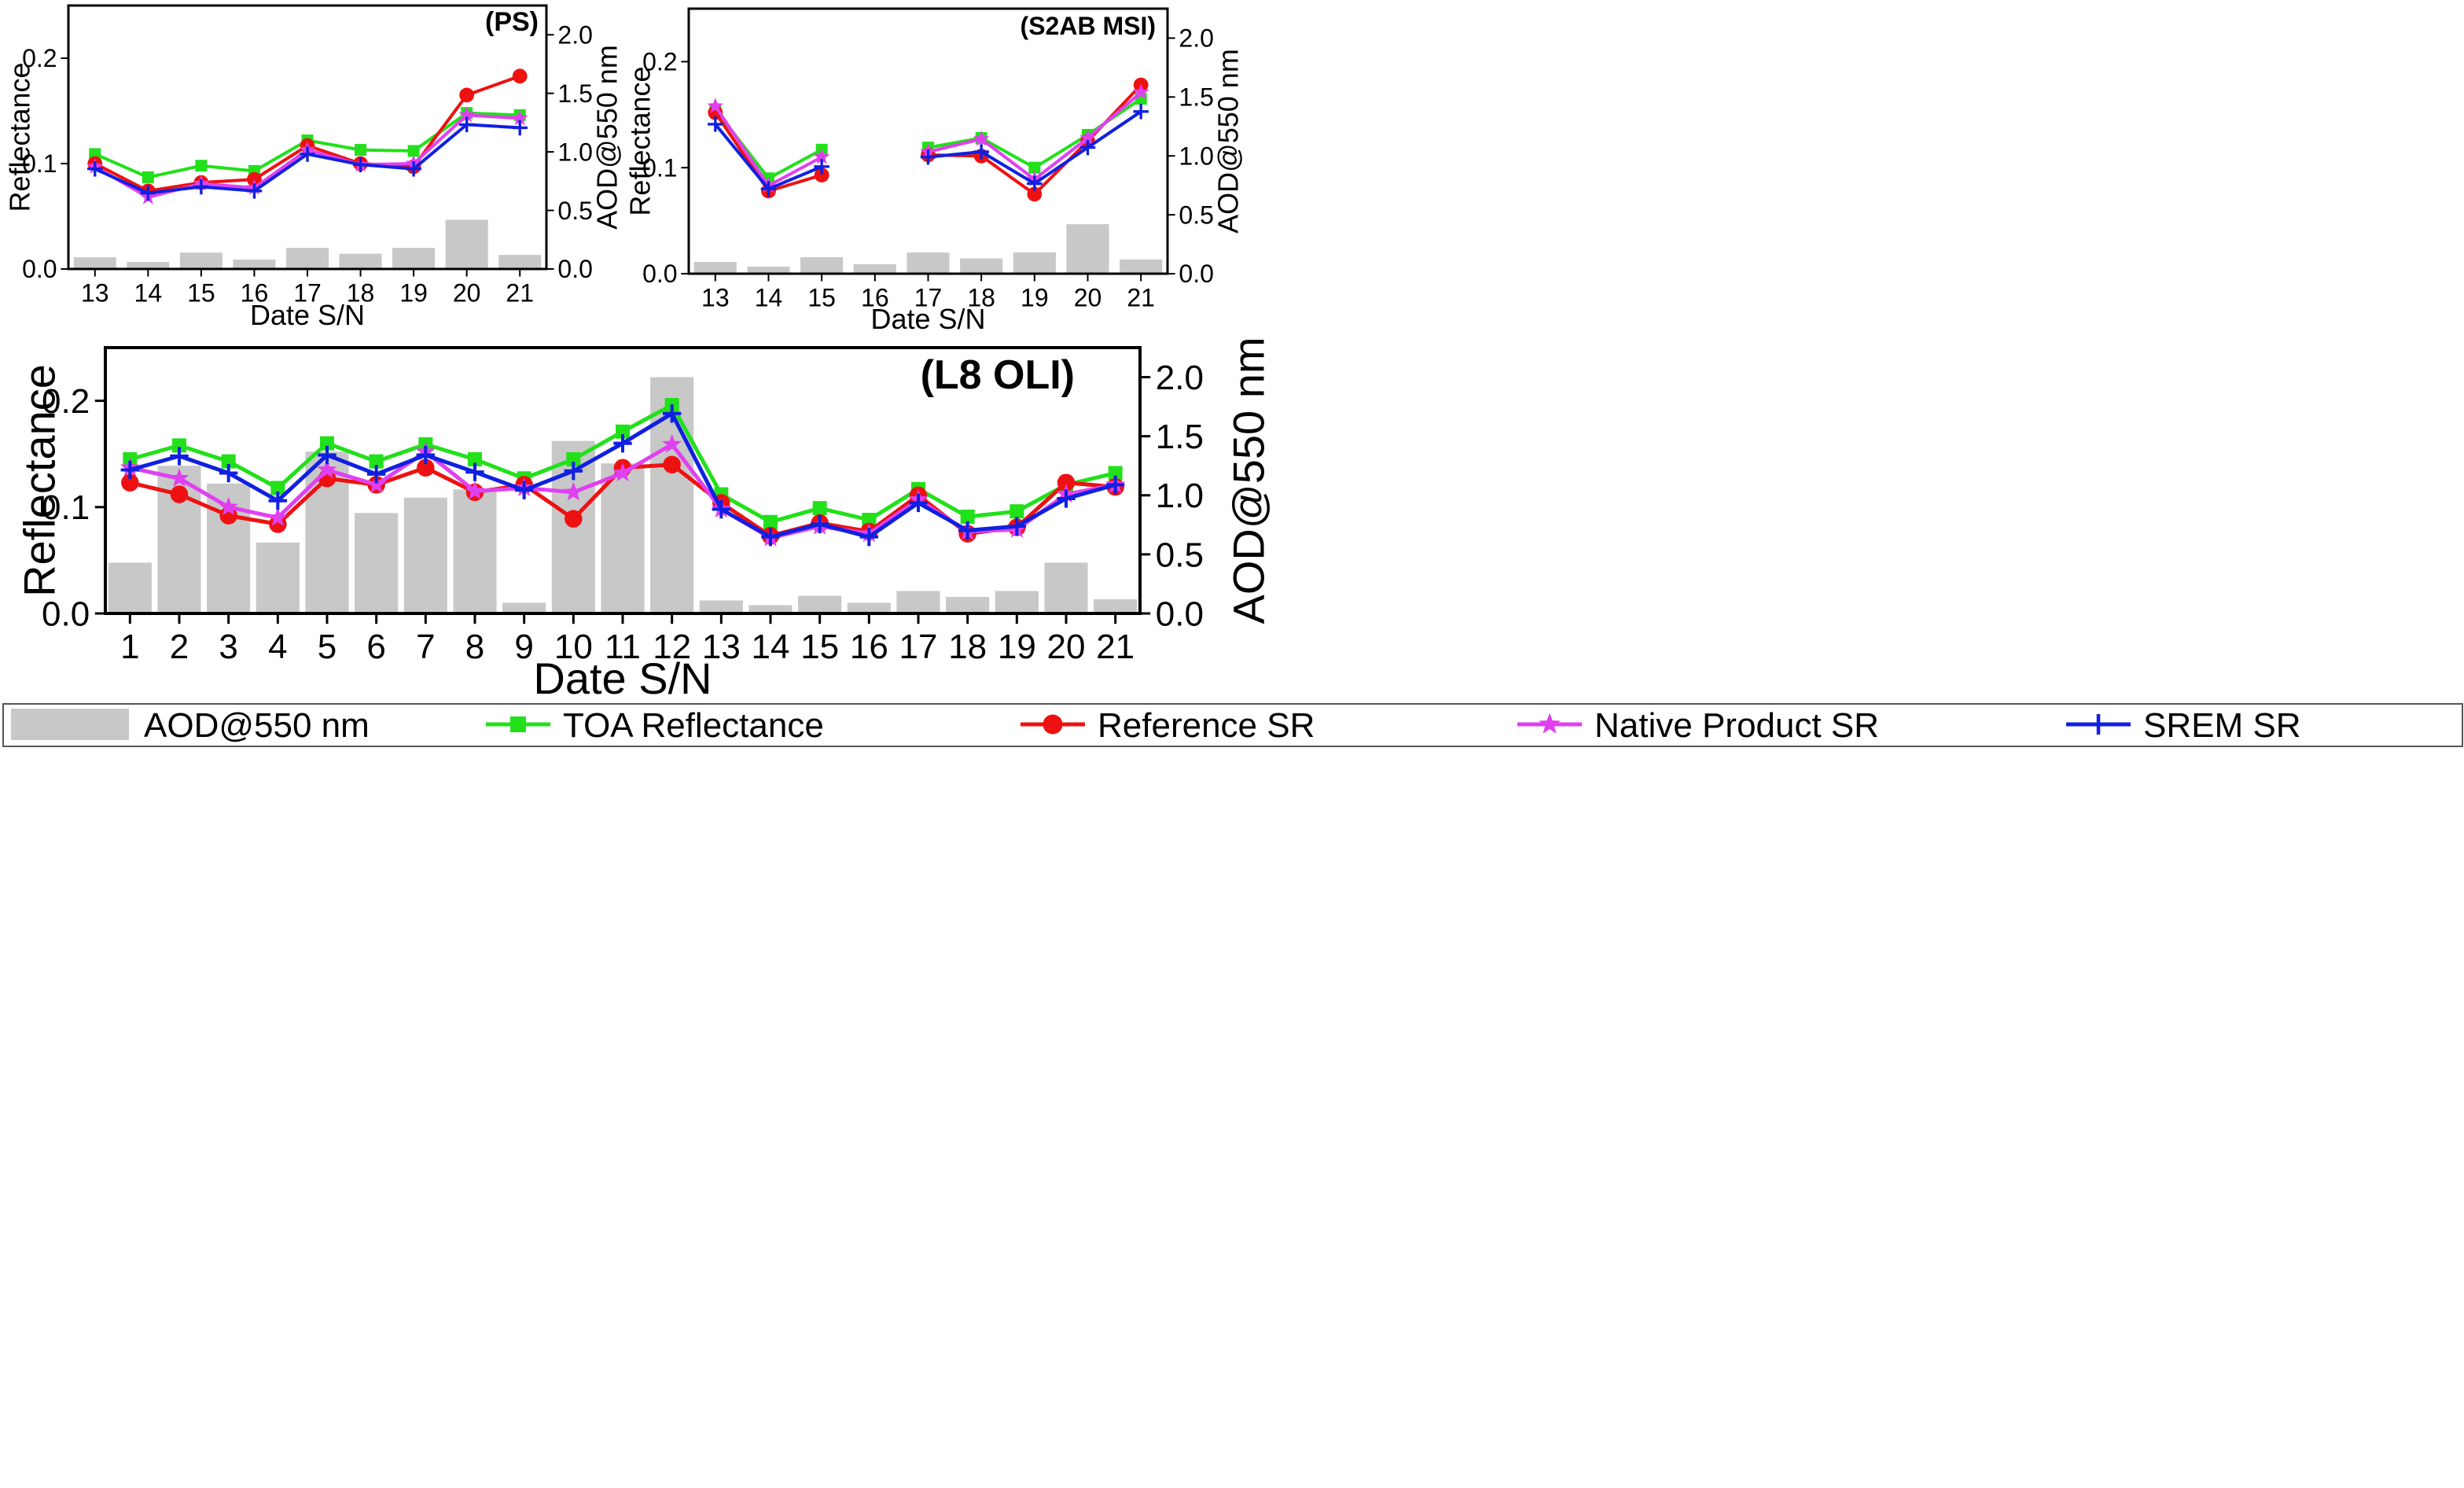 This screenshot has width=2464, height=1488. What do you see at coordinates (1206, 725) in the screenshot?
I see `legend-label: Reference SR` at bounding box center [1206, 725].